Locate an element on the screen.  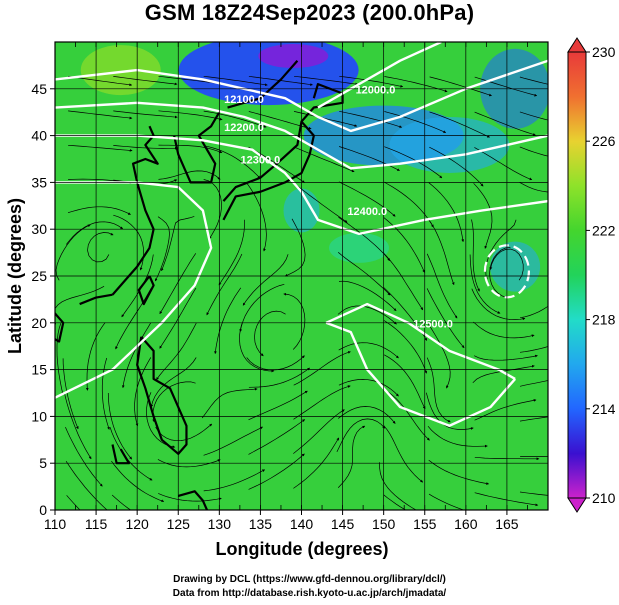
colorbar-tick-label: 214 is located at coordinates (604, 409).